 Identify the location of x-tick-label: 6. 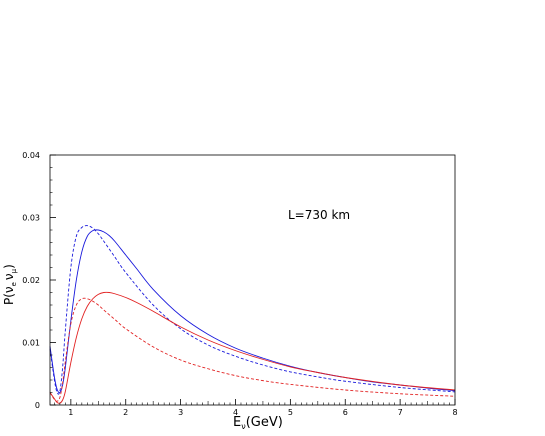
(345, 412).